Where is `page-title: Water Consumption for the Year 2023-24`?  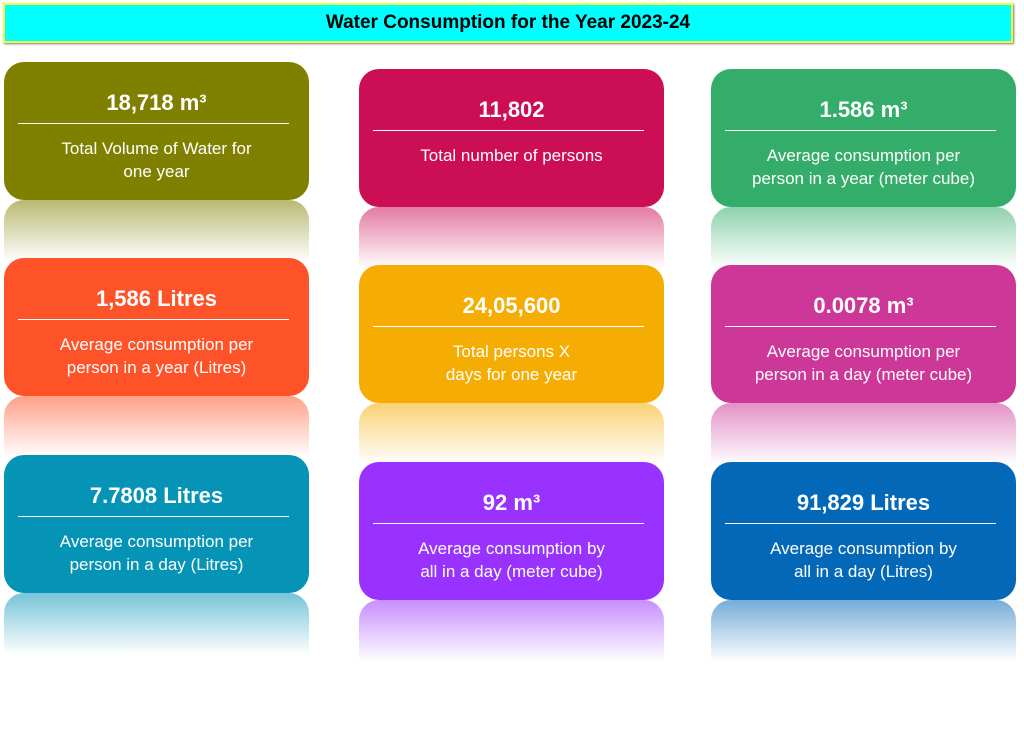
page-title: Water Consumption for the Year 2023-24 is located at coordinates (508, 22).